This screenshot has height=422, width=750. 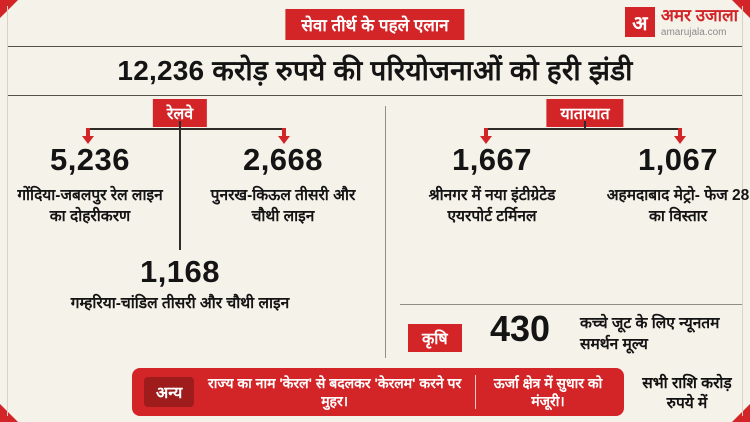 What do you see at coordinates (650, 334) in the screenshot?
I see `agriculture-caption: कच्चे जूट के लिए न्यूनतम समर्थन मूल्य` at bounding box center [650, 334].